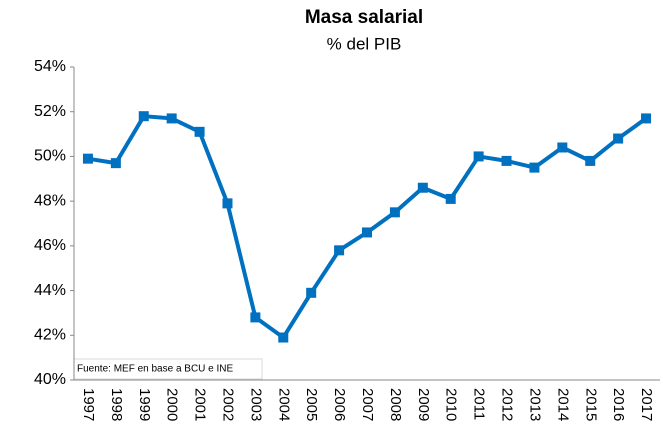 This screenshot has height=443, width=664. I want to click on x-tick-label: 2013, so click(534, 404).